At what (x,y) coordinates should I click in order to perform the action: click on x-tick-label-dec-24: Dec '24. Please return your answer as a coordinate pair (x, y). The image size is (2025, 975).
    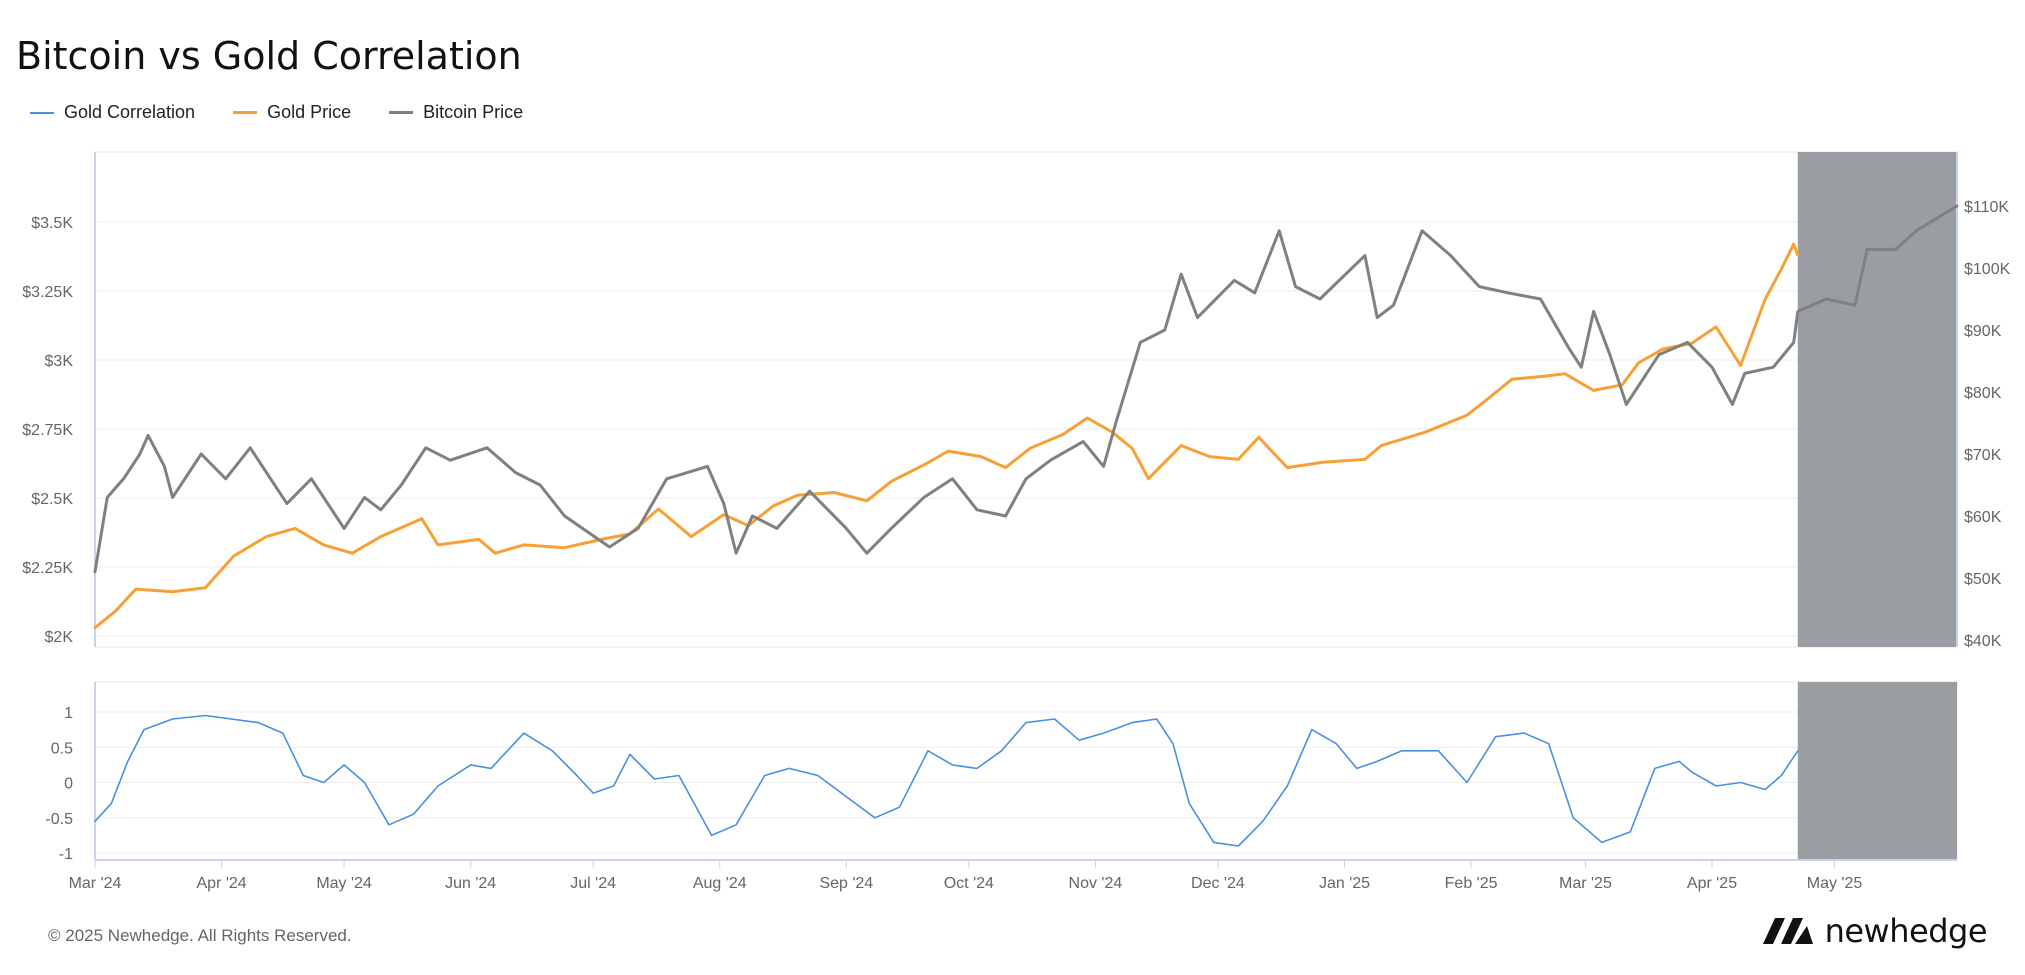
    Looking at the image, I should click on (1218, 883).